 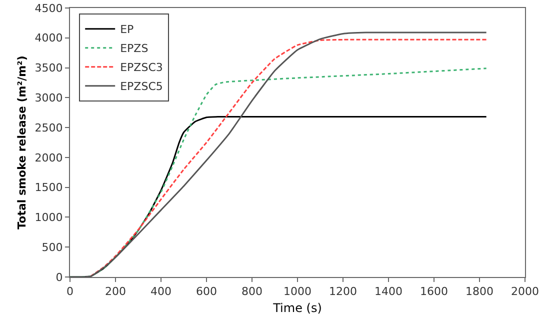 I want to click on x-tick-label: 2000, so click(x=525, y=291).